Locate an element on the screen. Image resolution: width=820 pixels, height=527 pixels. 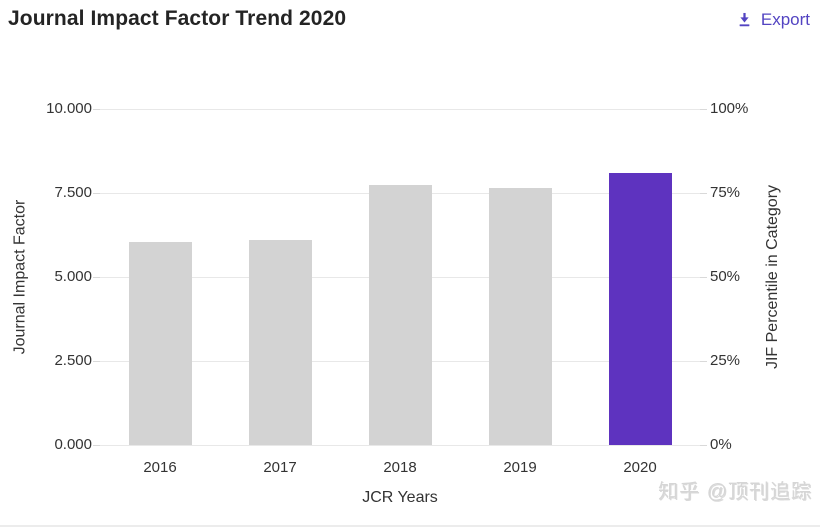
bar-2016 is located at coordinates (160, 343).